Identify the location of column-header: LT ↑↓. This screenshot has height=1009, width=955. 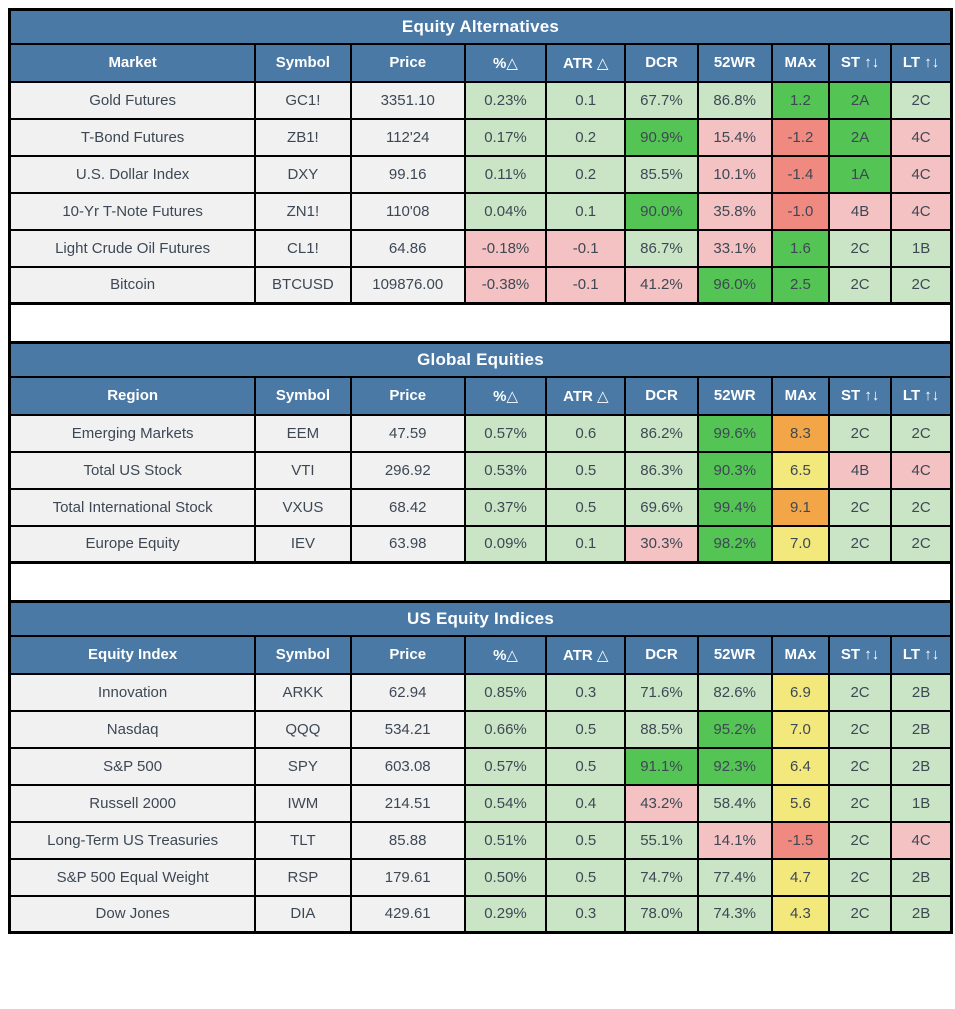
(921, 62).